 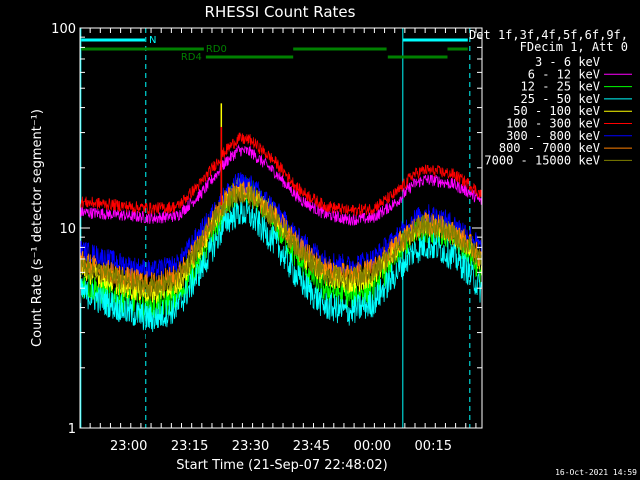 What do you see at coordinates (560, 87) in the screenshot?
I see `legend-label-3: 12 - 25 keV` at bounding box center [560, 87].